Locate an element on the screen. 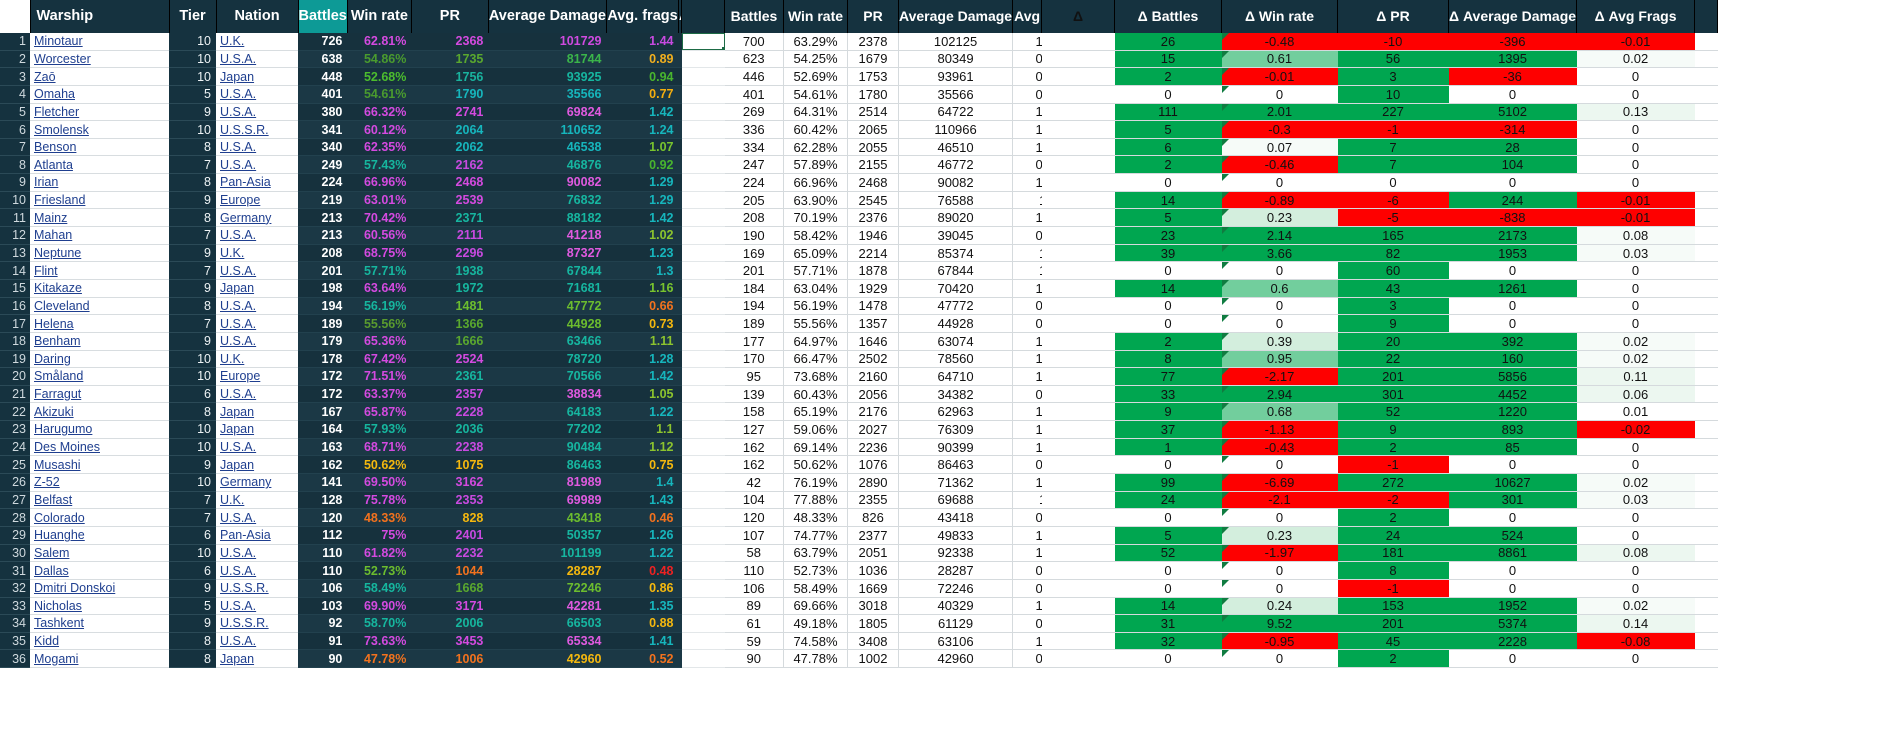  mid-header-average-damage: Average Damage is located at coordinates (955, 16).